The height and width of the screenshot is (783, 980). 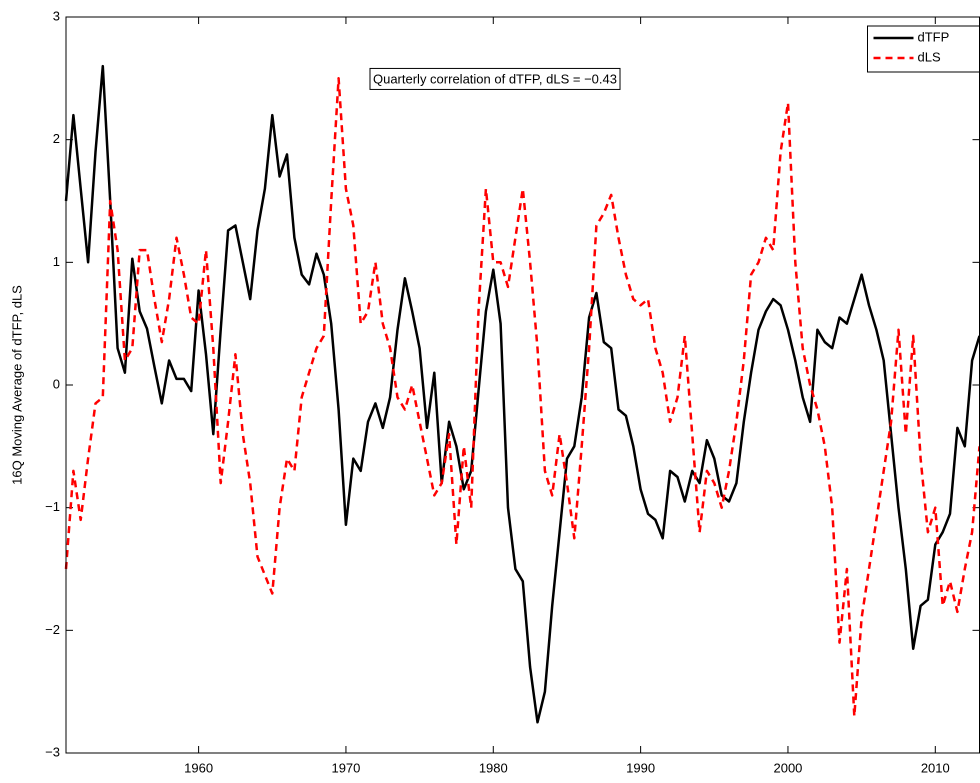 What do you see at coordinates (56, 15) in the screenshot?
I see `y-tick-label: 3` at bounding box center [56, 15].